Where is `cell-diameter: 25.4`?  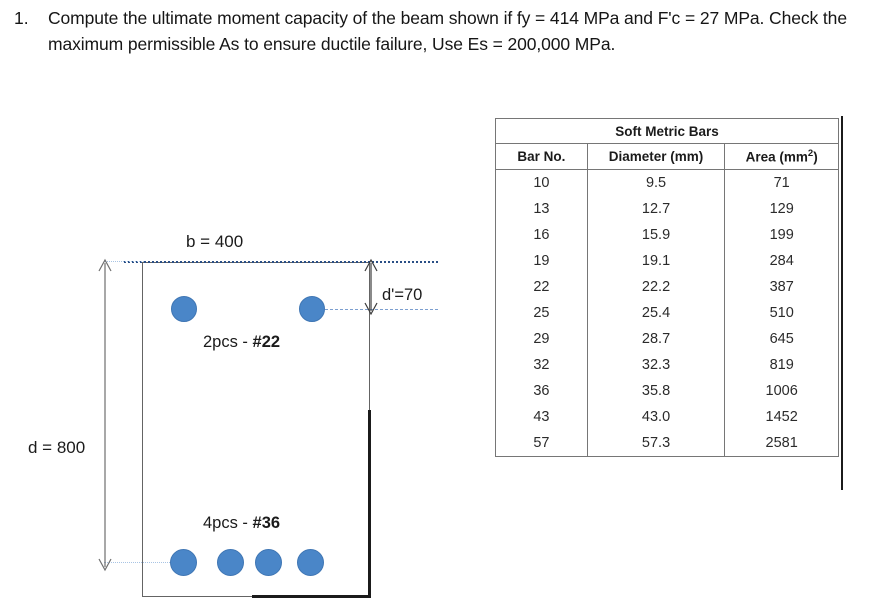 cell-diameter: 25.4 is located at coordinates (656, 313).